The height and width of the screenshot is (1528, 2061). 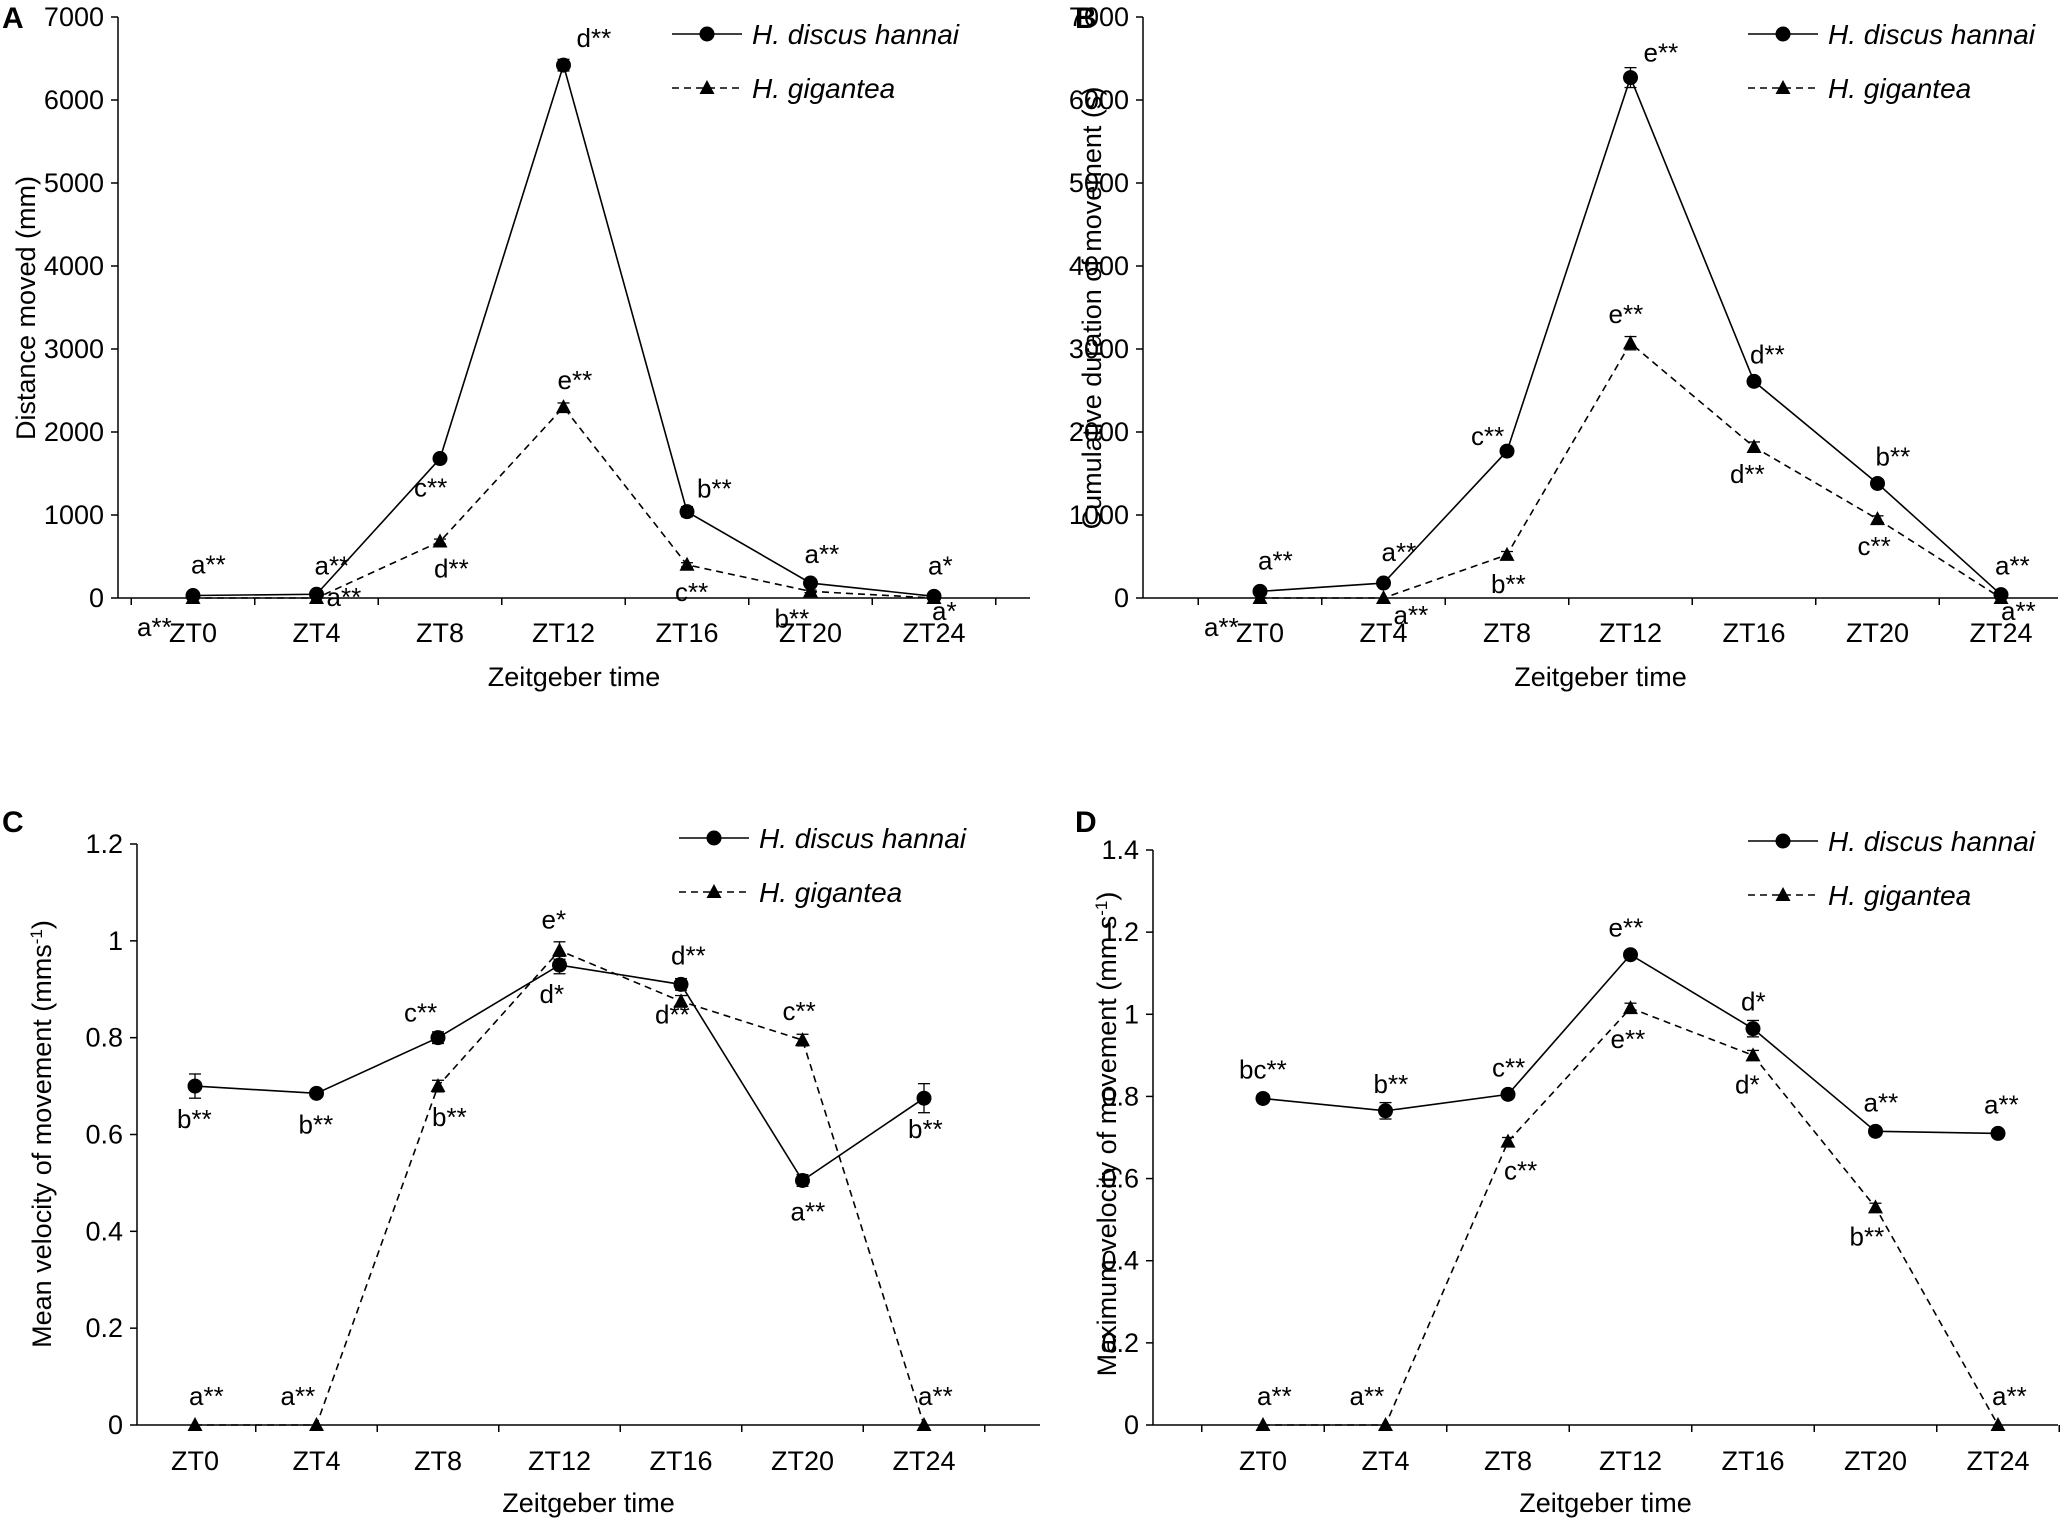 What do you see at coordinates (1508, 1067) in the screenshot?
I see `significance-label: c**` at bounding box center [1508, 1067].